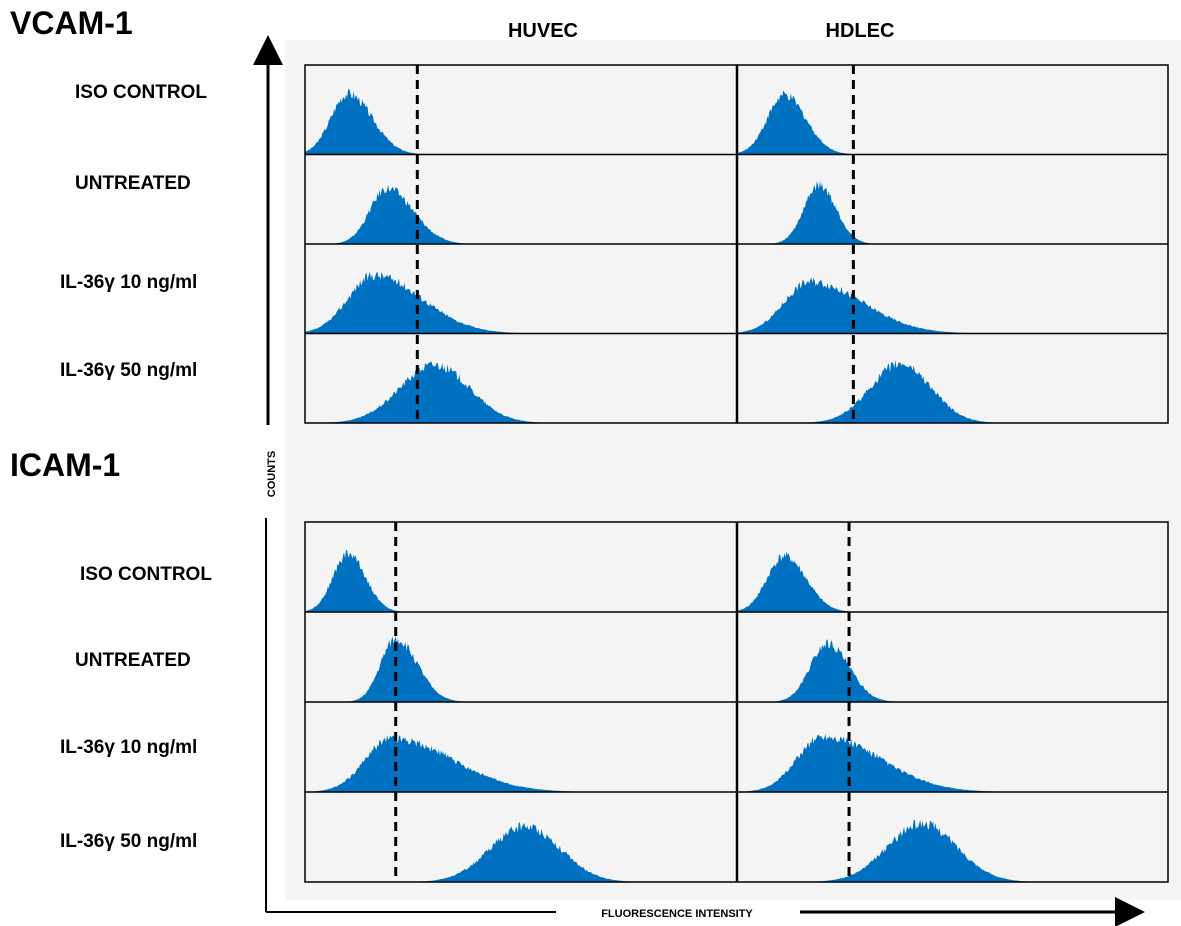  What do you see at coordinates (65, 465) in the screenshot?
I see `panel-title-icam: ICAM-1` at bounding box center [65, 465].